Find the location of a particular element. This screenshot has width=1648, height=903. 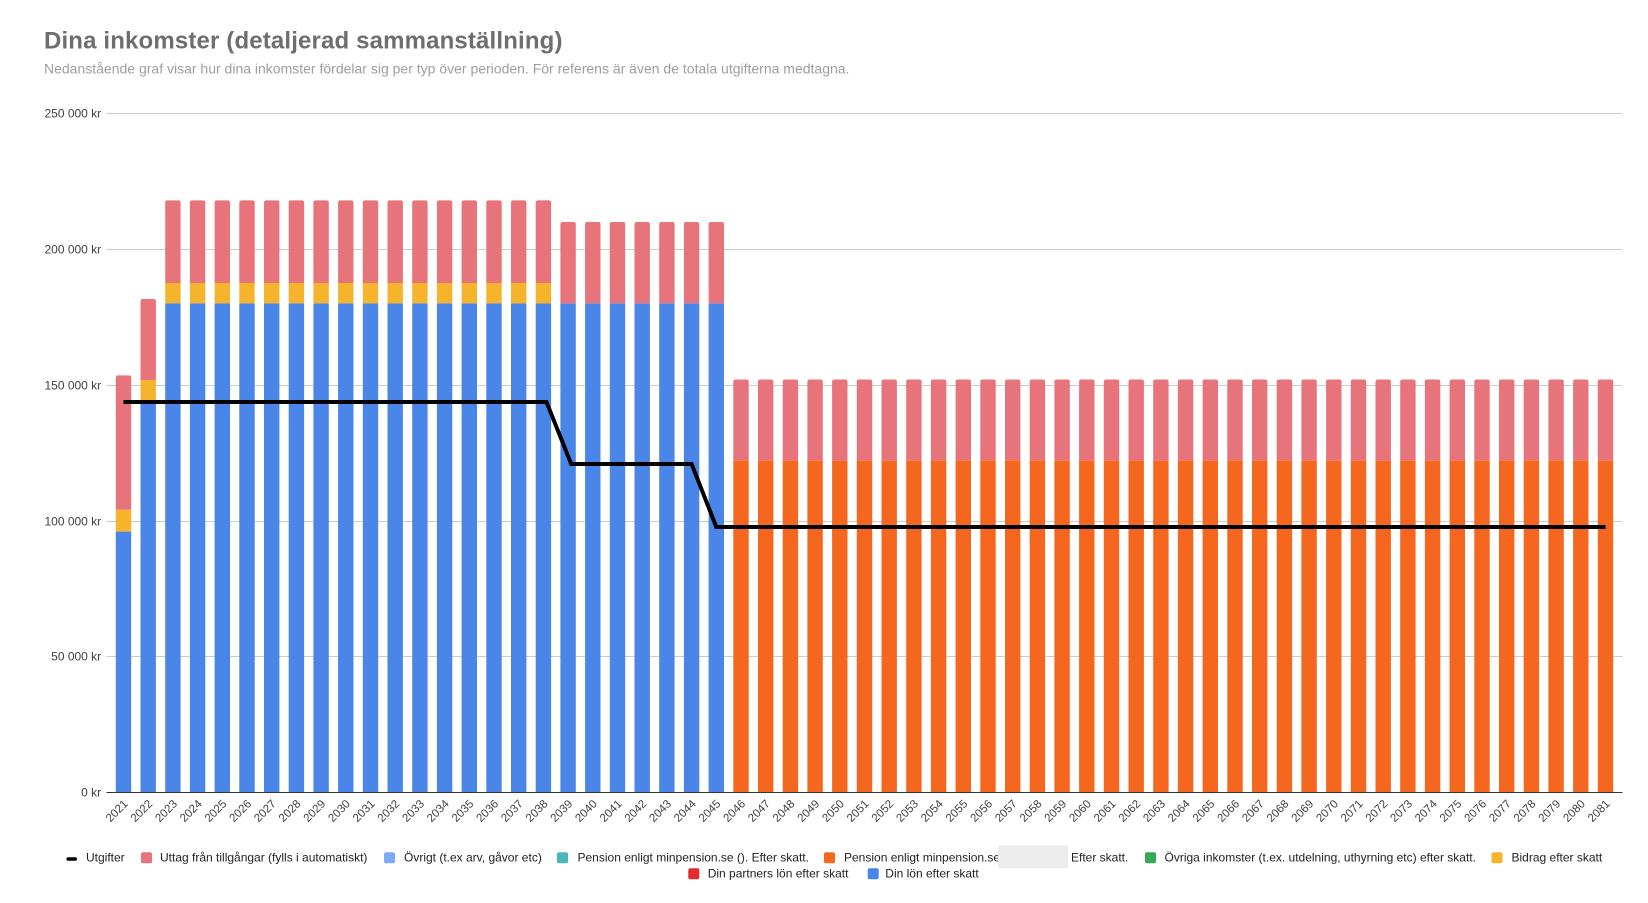

svg-text: Din lön efter skatt is located at coordinates (932, 873).